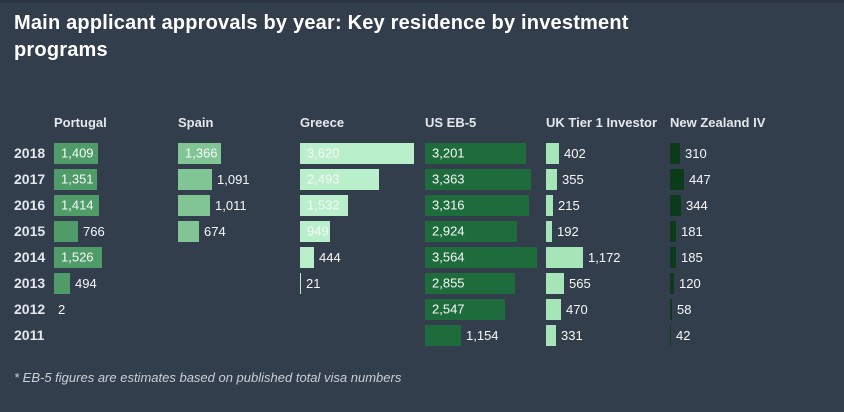 The height and width of the screenshot is (412, 844). I want to click on bar-cell: 1,351, so click(116, 179).